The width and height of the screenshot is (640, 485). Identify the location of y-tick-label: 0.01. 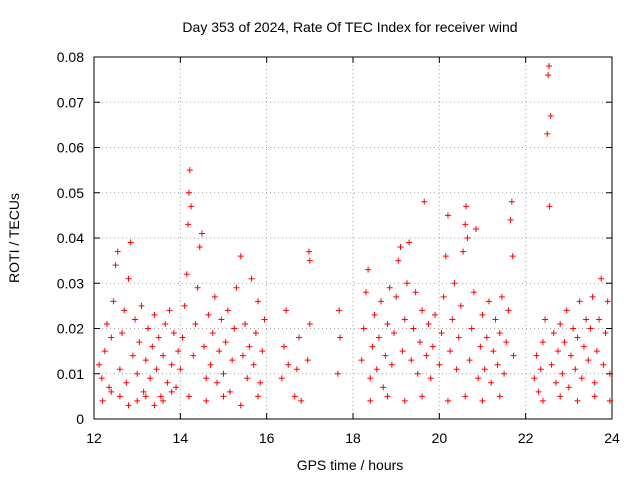
(70, 374).